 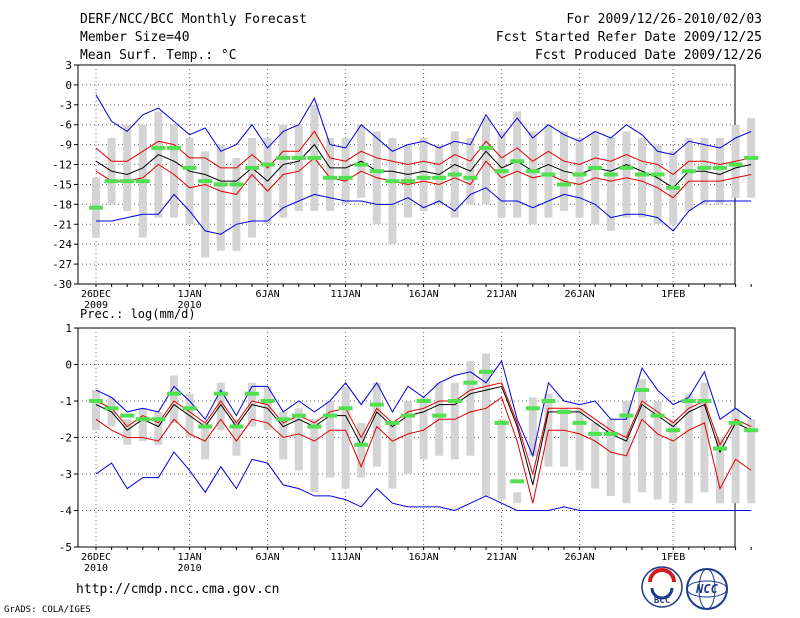 What do you see at coordinates (65, 547) in the screenshot?
I see `y-tick-label: -5` at bounding box center [65, 547].